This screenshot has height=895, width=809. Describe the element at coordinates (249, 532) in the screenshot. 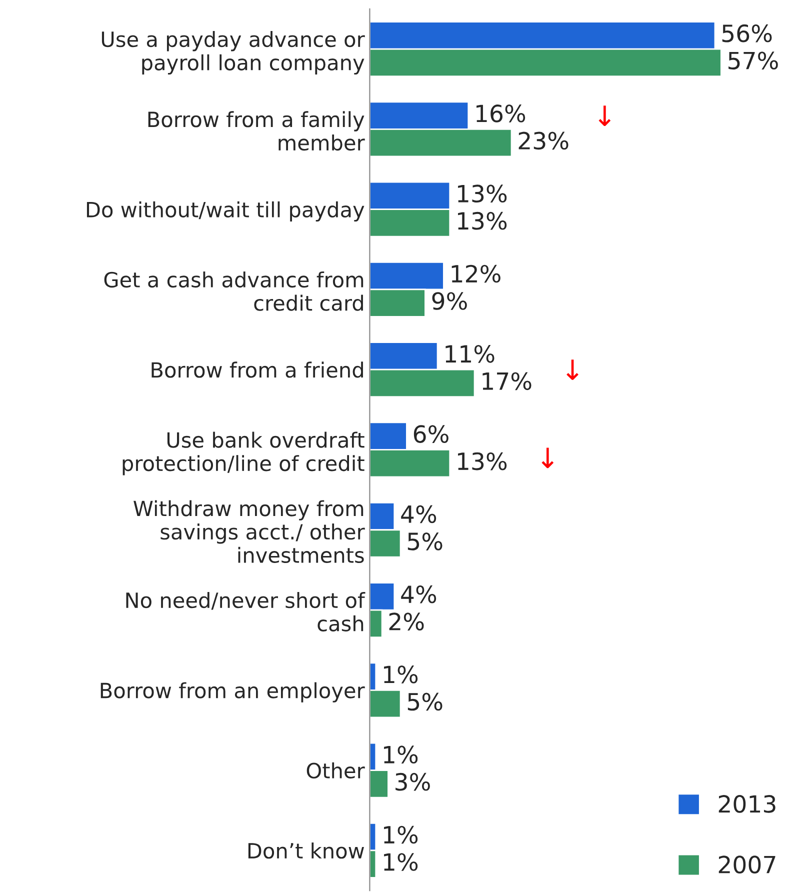

I see `y-tick-label: Withdraw money from savings acct./ other investments` at that location.